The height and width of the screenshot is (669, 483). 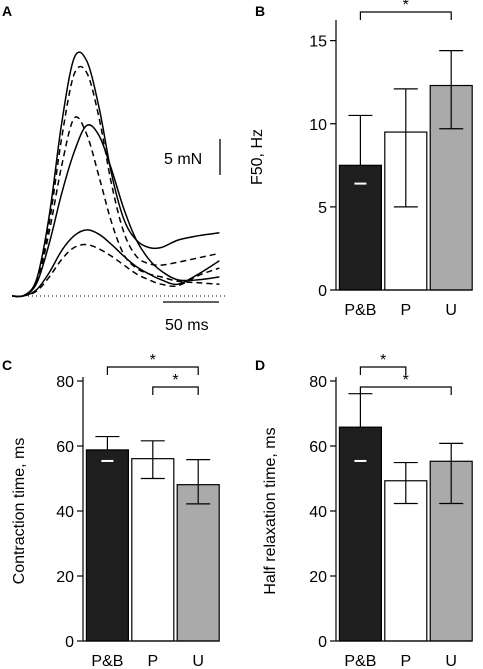 I want to click on y-tick-label: 5, so click(x=322, y=208).